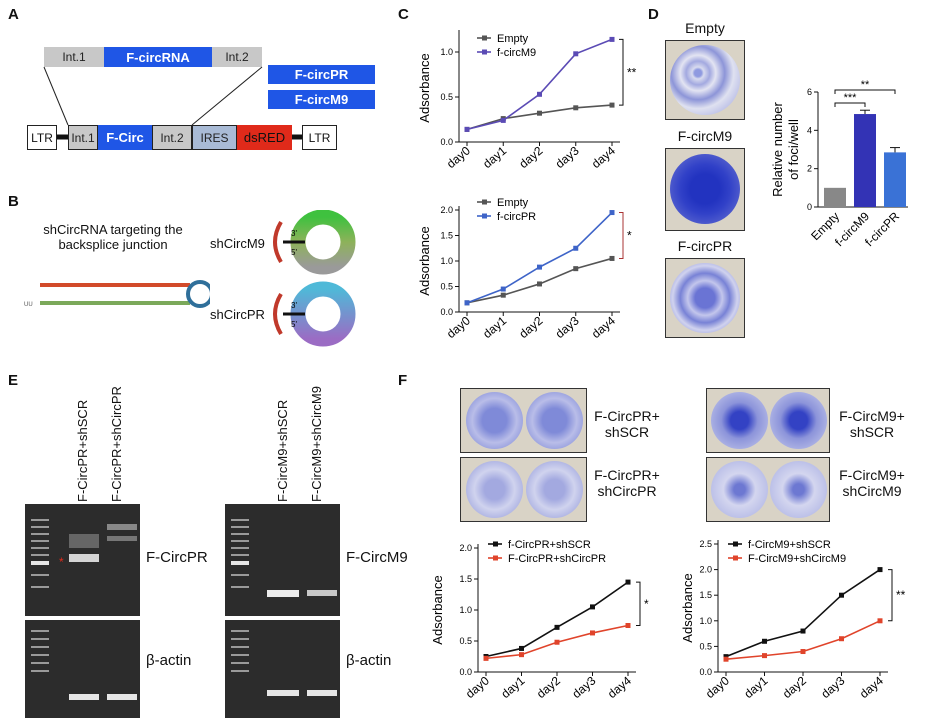 The height and width of the screenshot is (723, 925). What do you see at coordinates (793, 149) in the screenshot?
I see `y-axis-label: of foci/well` at bounding box center [793, 149].